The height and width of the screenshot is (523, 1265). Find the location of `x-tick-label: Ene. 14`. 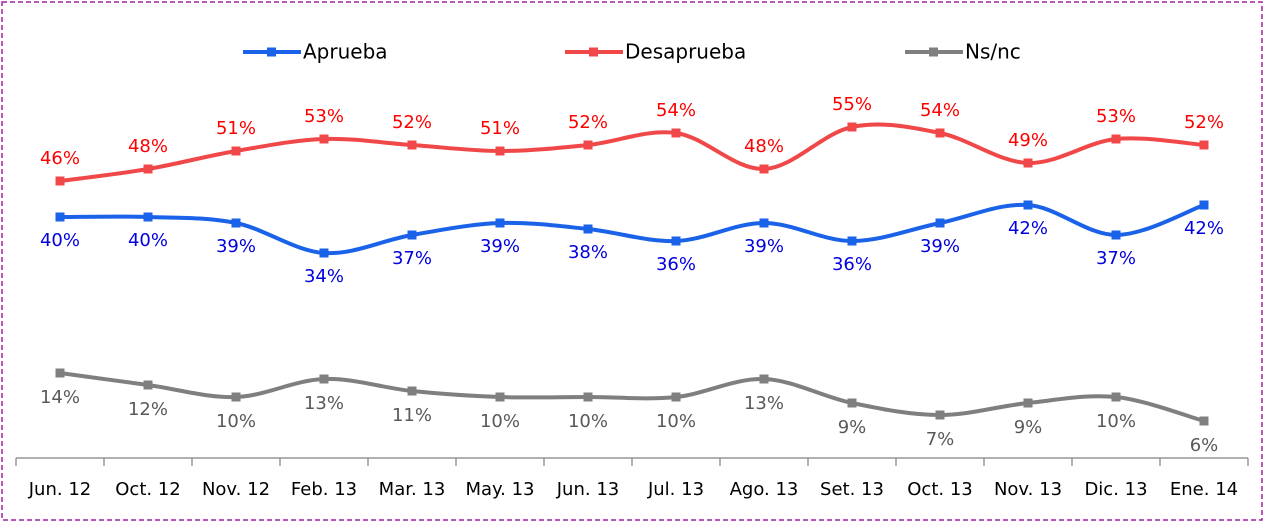

x-tick-label: Ene. 14 is located at coordinates (1204, 489).